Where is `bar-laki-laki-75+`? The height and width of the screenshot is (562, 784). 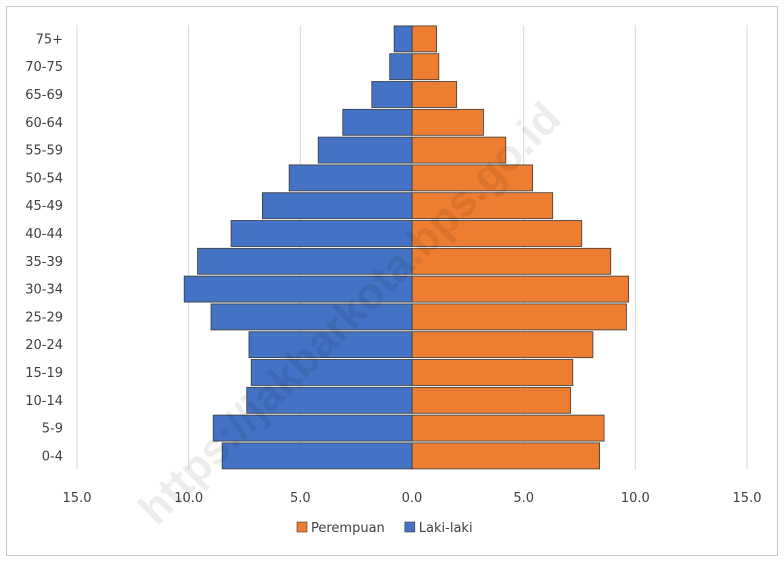 bar-laki-laki-75+ is located at coordinates (403, 39).